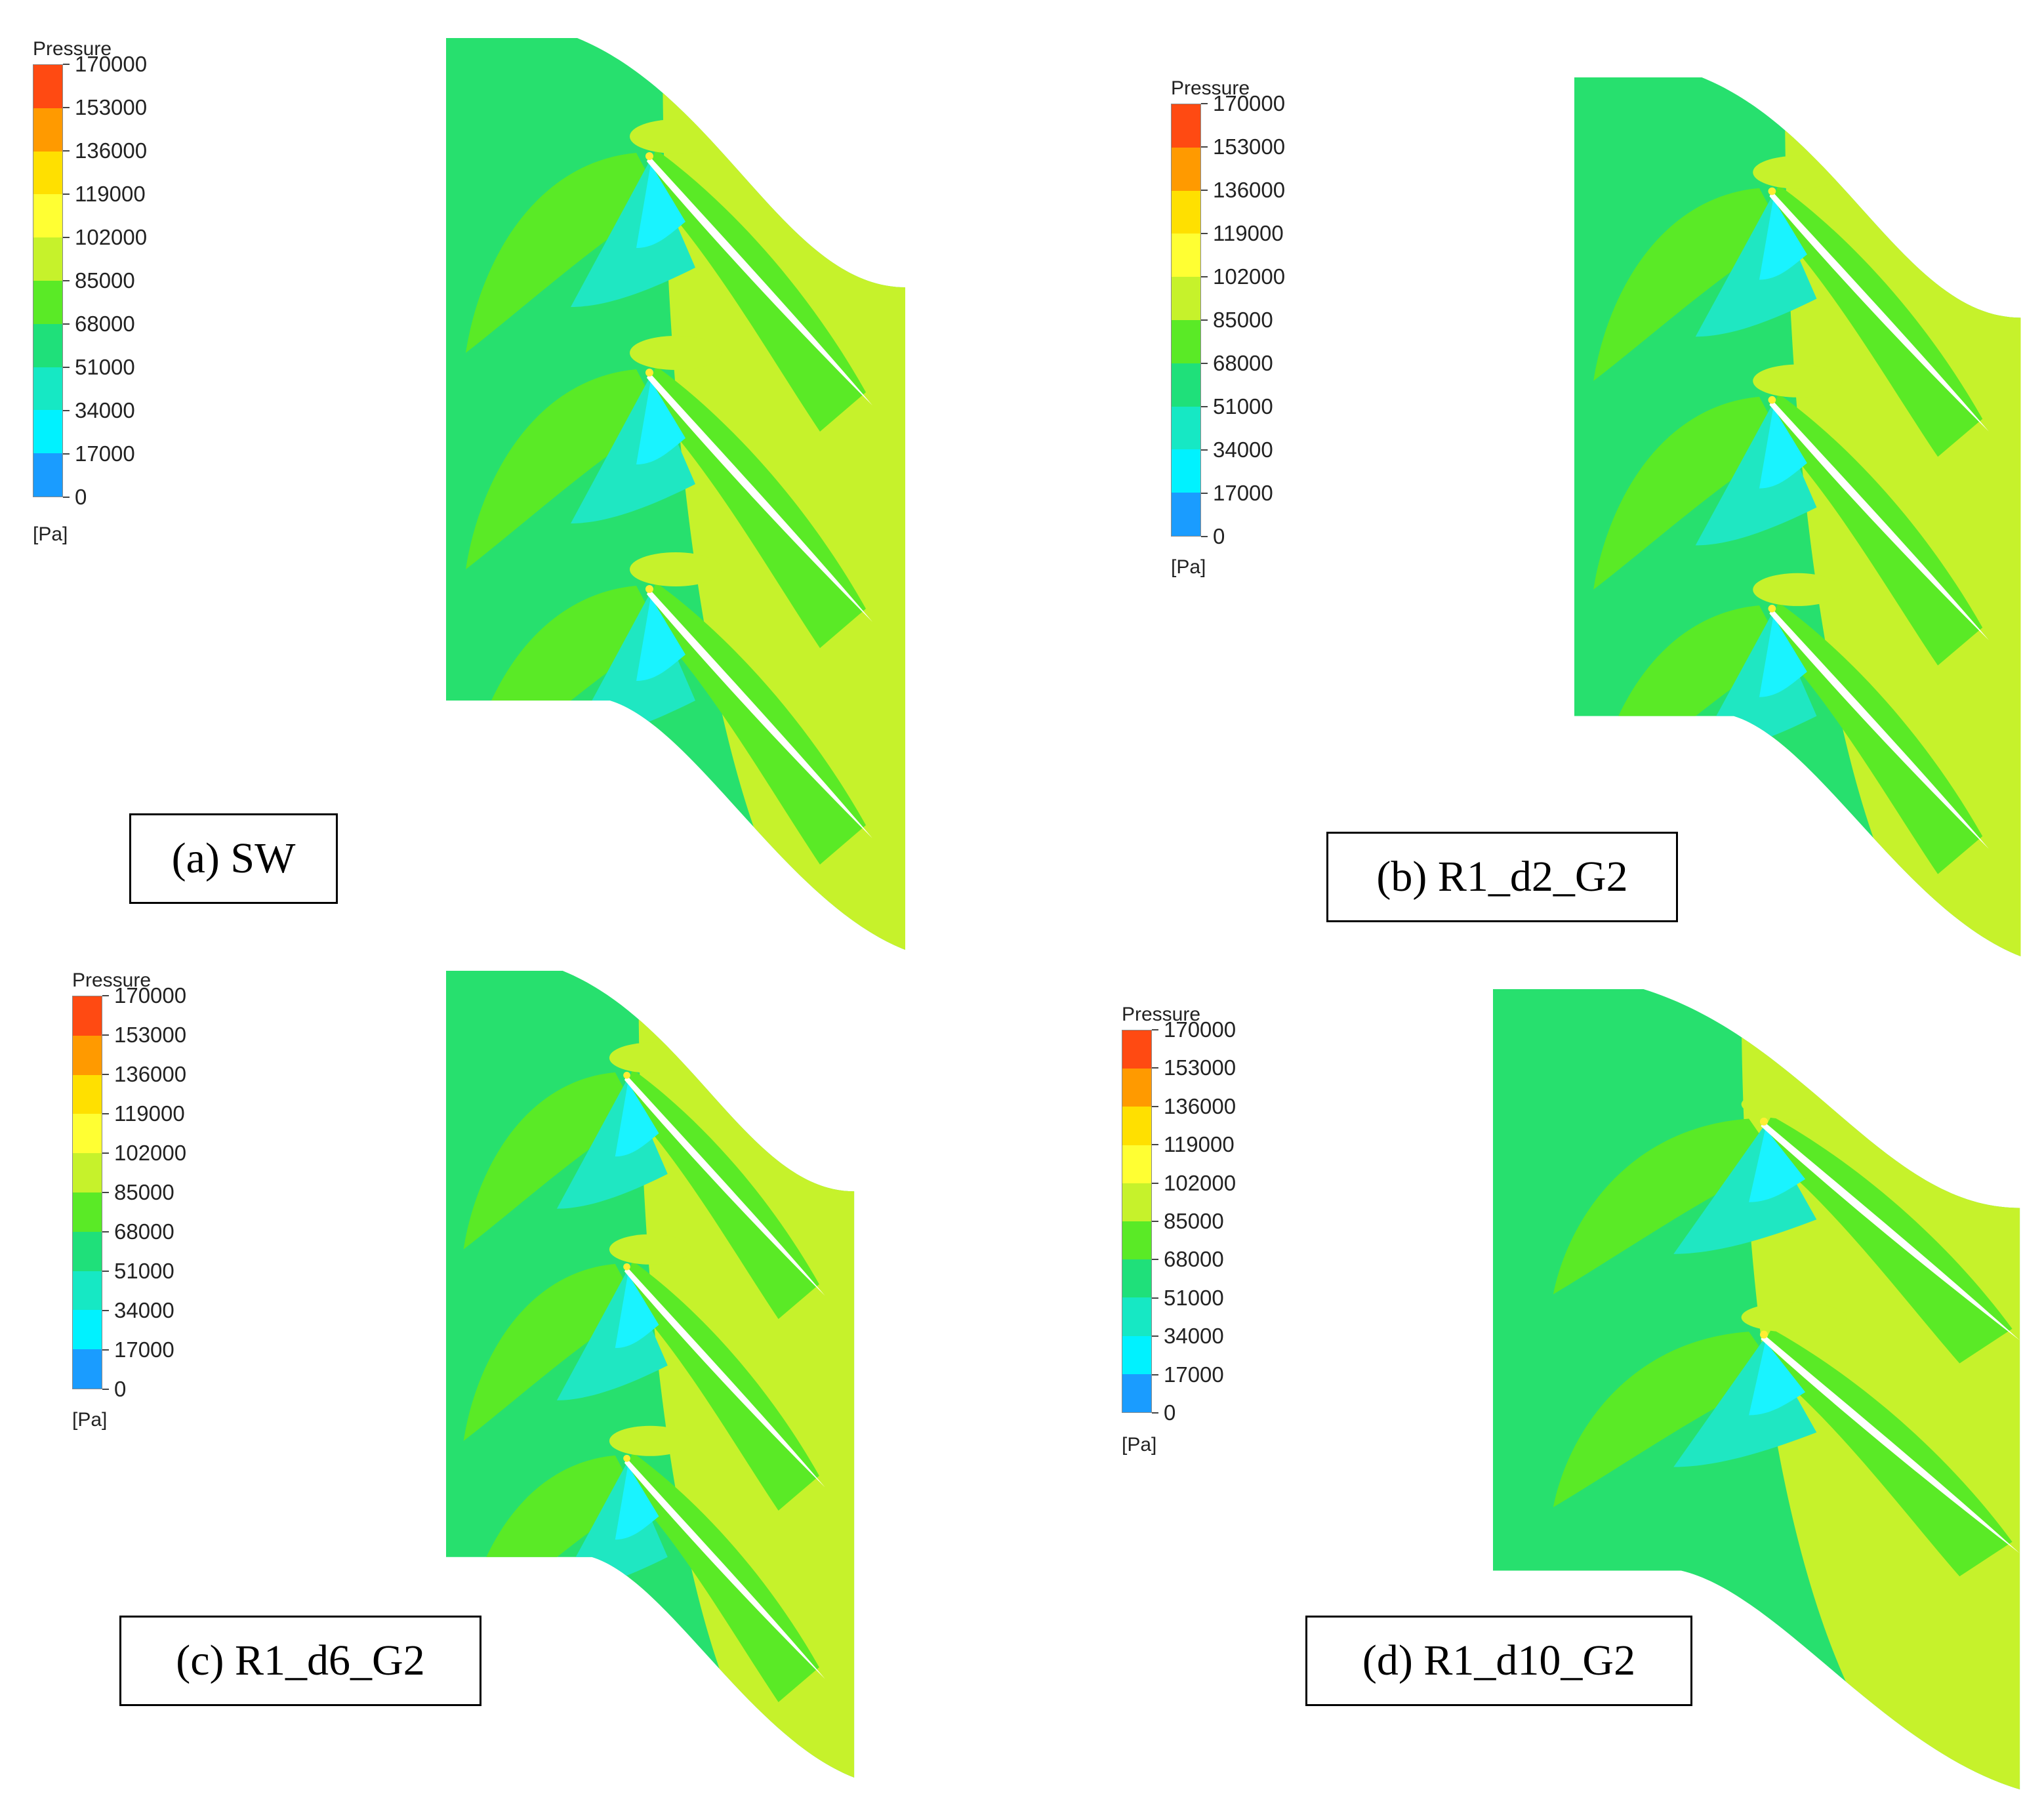 Image resolution: width=2044 pixels, height=1813 pixels. What do you see at coordinates (650, 1374) in the screenshot?
I see `pressure-contour-c` at bounding box center [650, 1374].